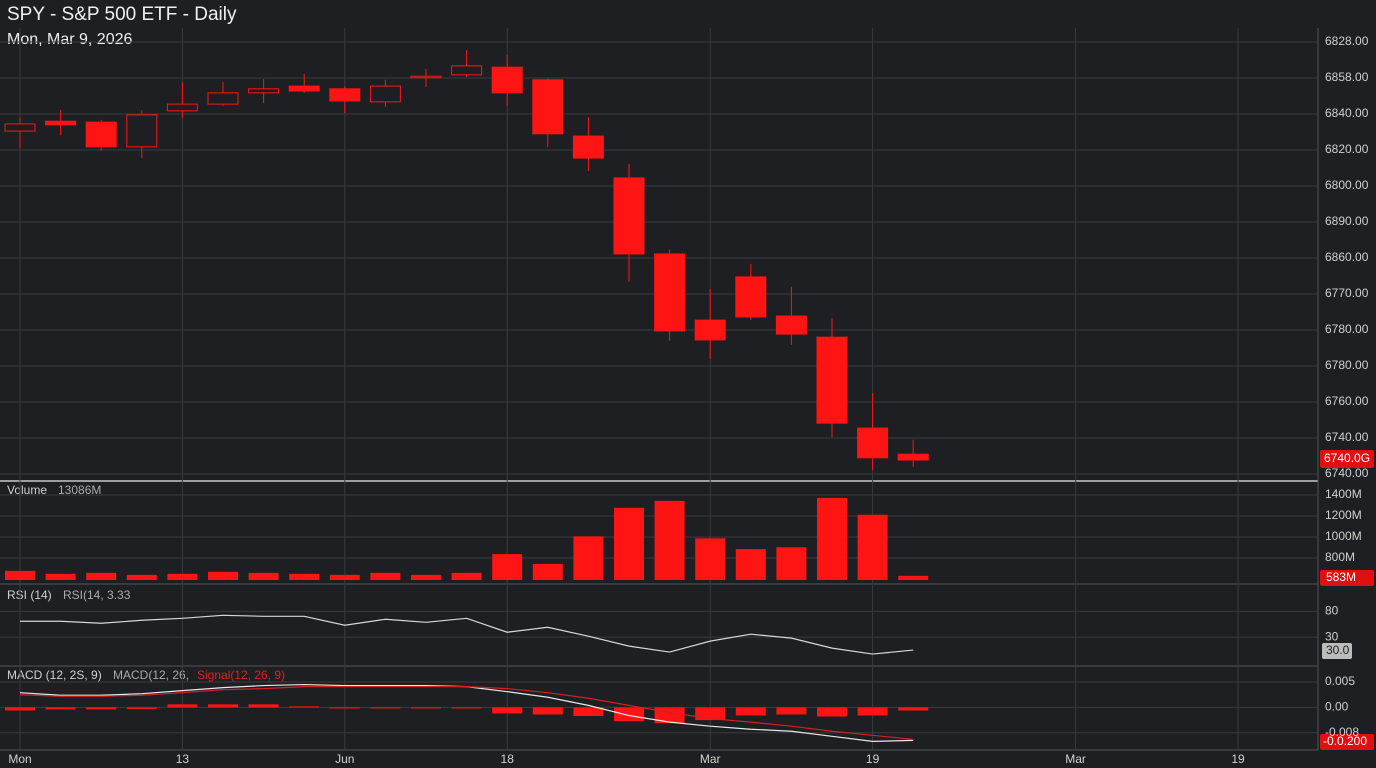 The image size is (1376, 768). Describe the element at coordinates (1347, 365) in the screenshot. I see `y-tick-label: 6780.00` at that location.